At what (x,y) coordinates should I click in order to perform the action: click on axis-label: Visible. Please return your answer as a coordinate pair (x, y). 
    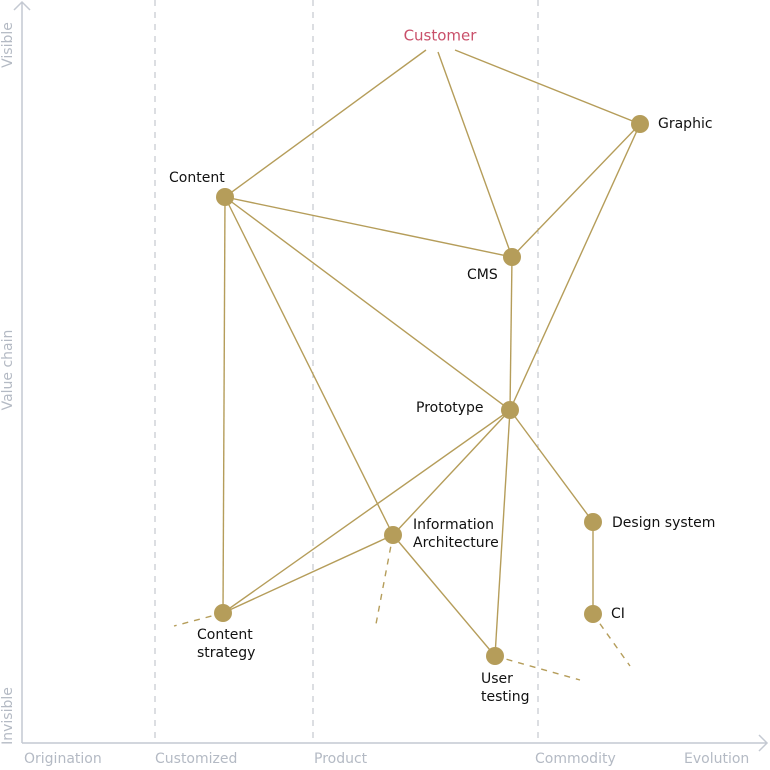
    Looking at the image, I should click on (8, 45).